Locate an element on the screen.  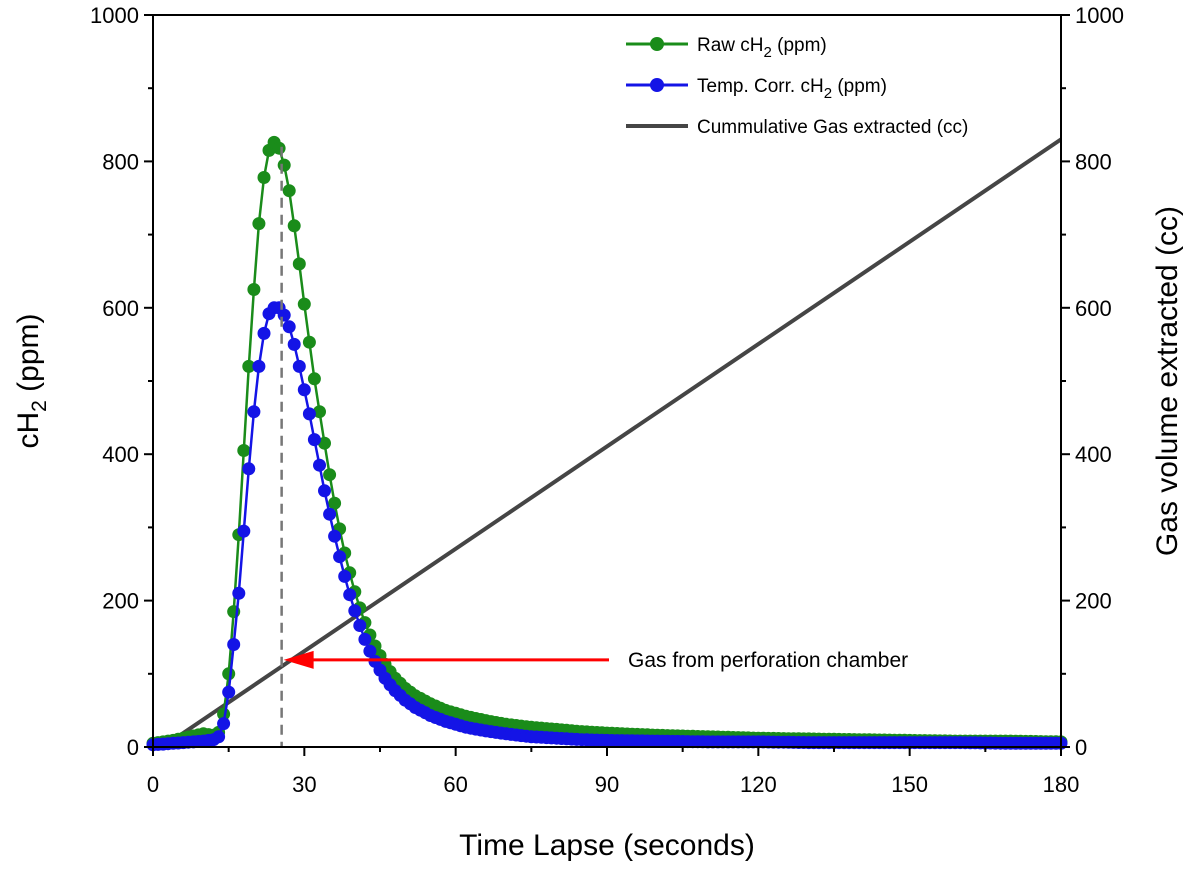
y-right-tick-label: 200 is located at coordinates (1093, 601).